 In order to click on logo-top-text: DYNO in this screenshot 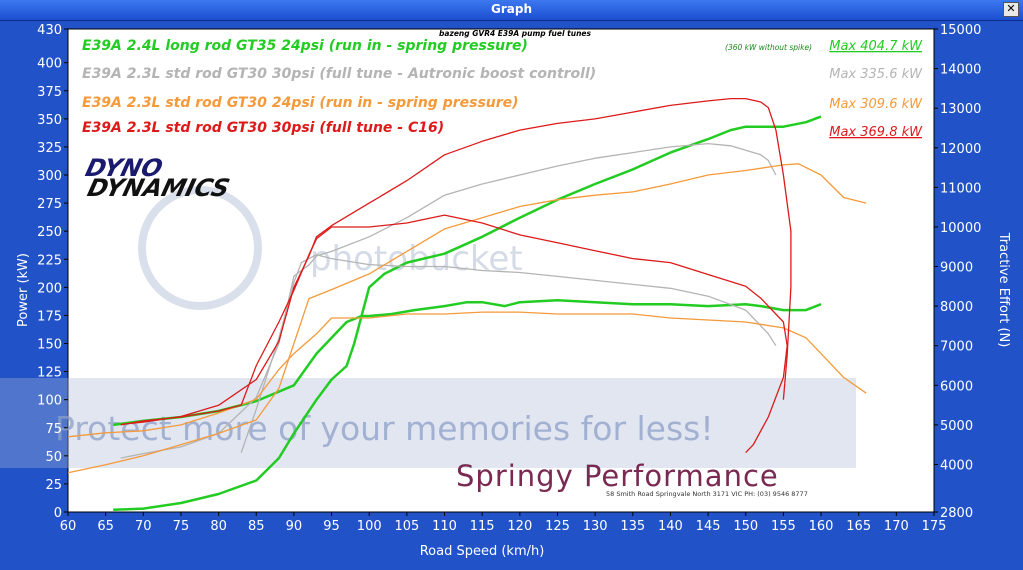, I will do `click(124, 167)`.